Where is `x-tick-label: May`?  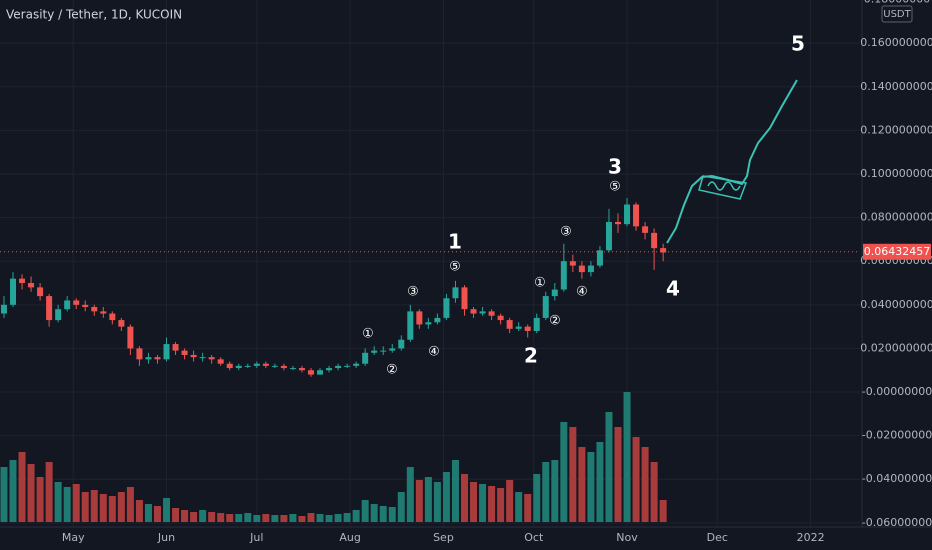 x-tick-label: May is located at coordinates (73, 537).